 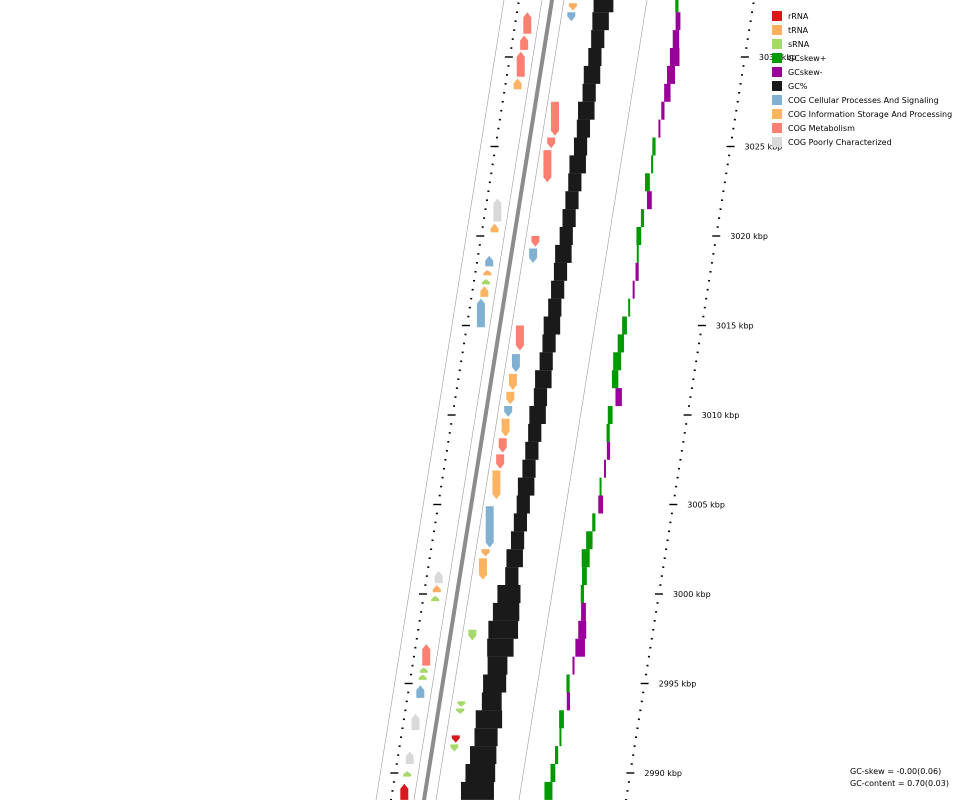 What do you see at coordinates (798, 16) in the screenshot?
I see `legend-label: rRNA` at bounding box center [798, 16].